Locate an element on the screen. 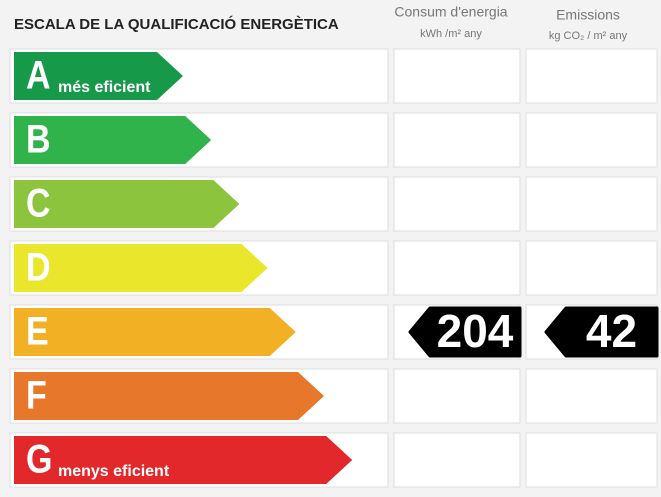  rating-caption: menys eficient is located at coordinates (114, 471).